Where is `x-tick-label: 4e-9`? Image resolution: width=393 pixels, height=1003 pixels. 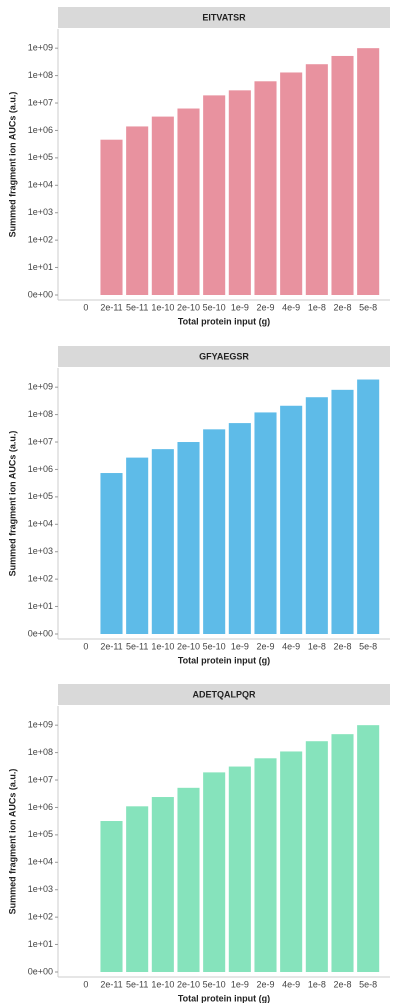 x-tick-label: 4e-9 is located at coordinates (291, 307).